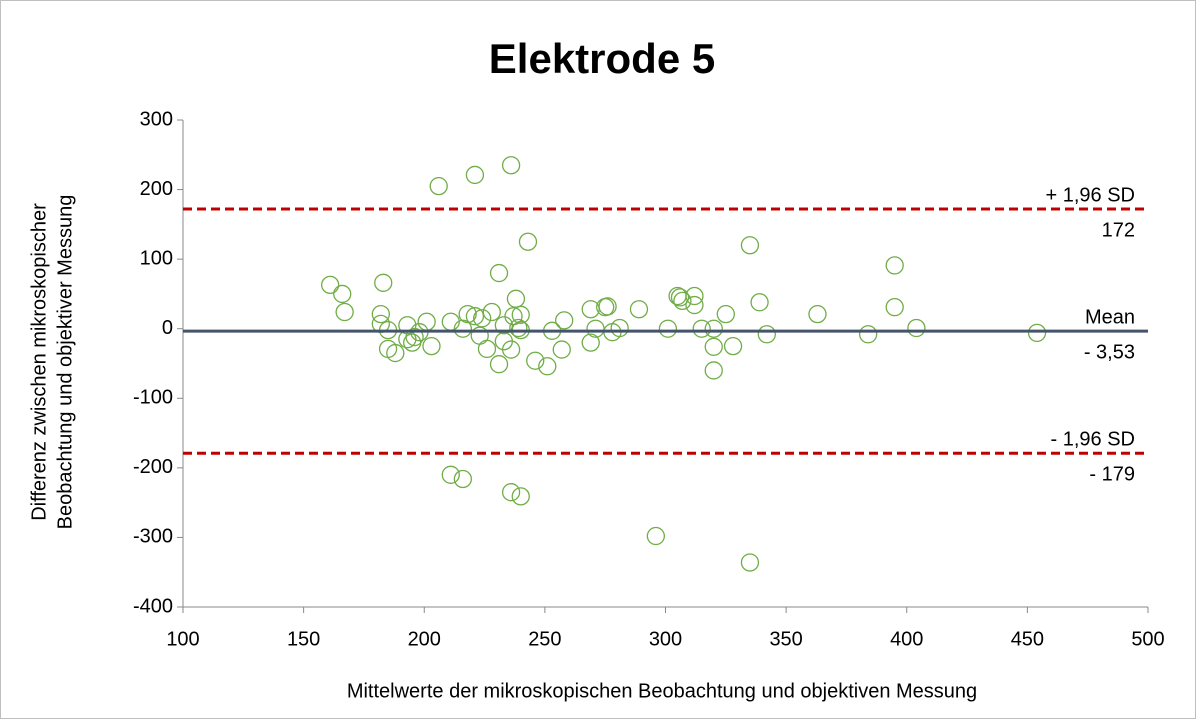  I want to click on reference-line-label: 172, so click(1118, 230).